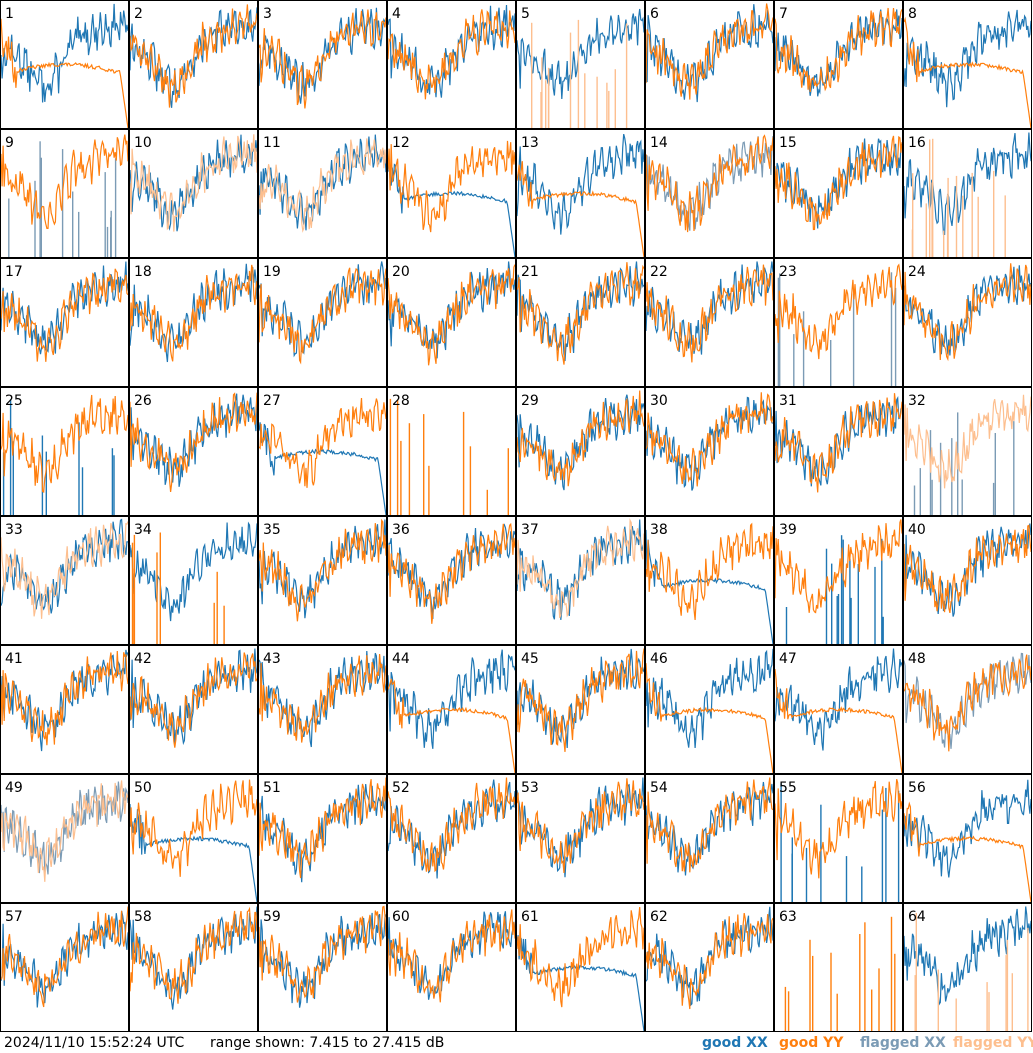  I want to click on panel-40: 40, so click(967, 580).